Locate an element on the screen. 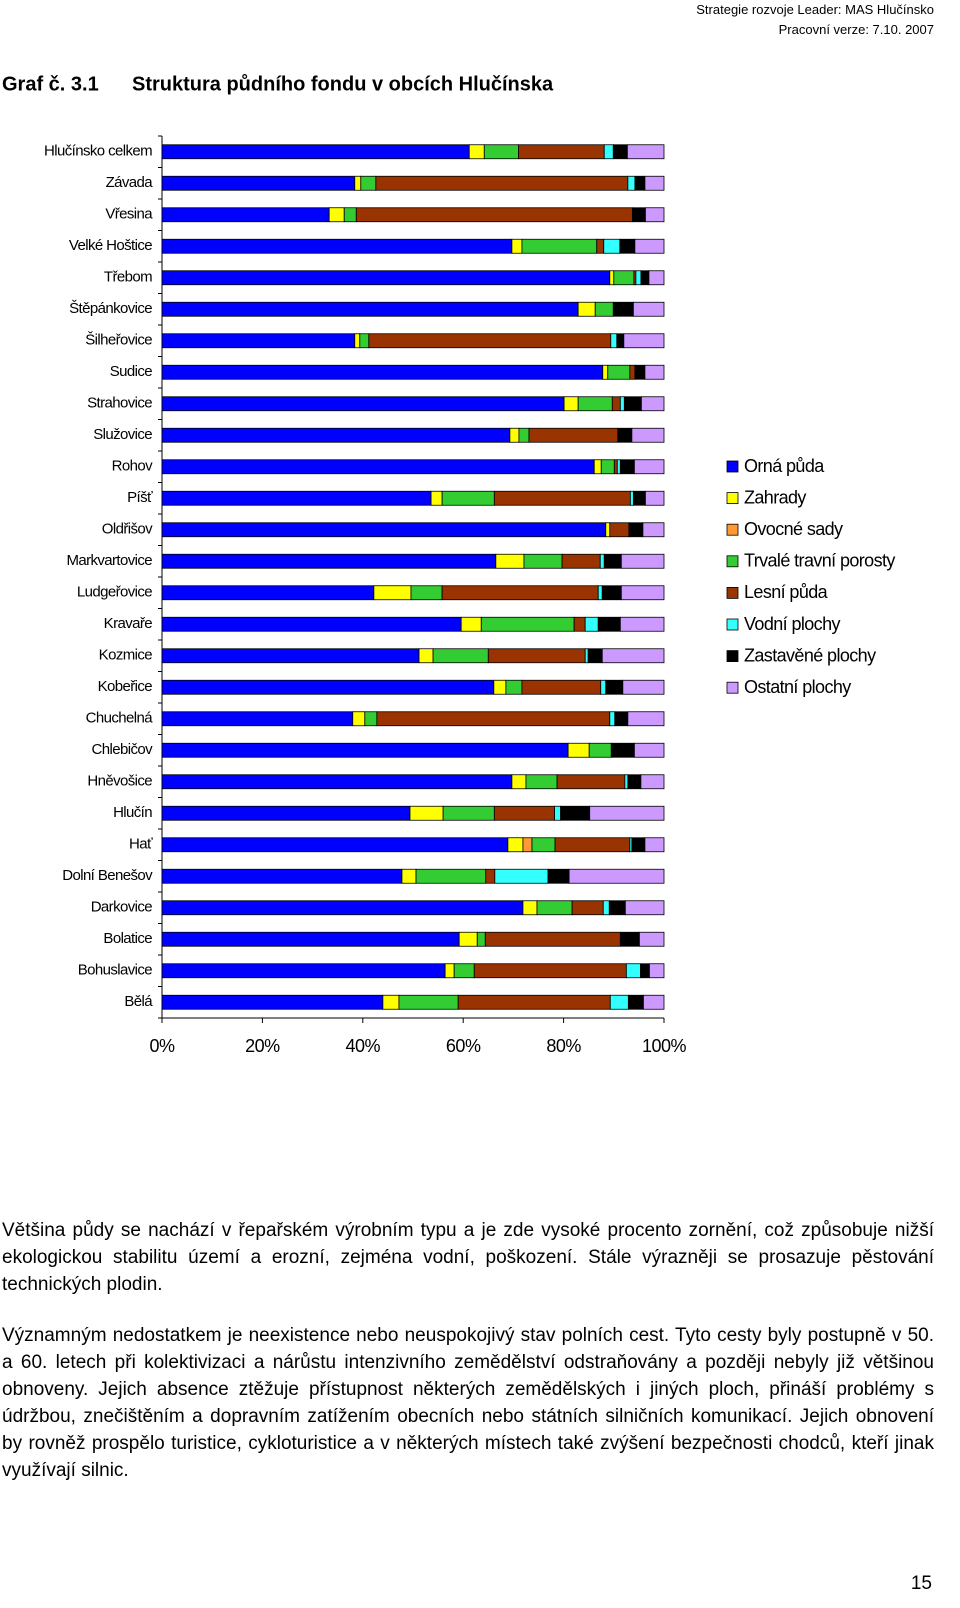 This screenshot has width=960, height=1608. x-tick-label: 20% is located at coordinates (262, 1046).